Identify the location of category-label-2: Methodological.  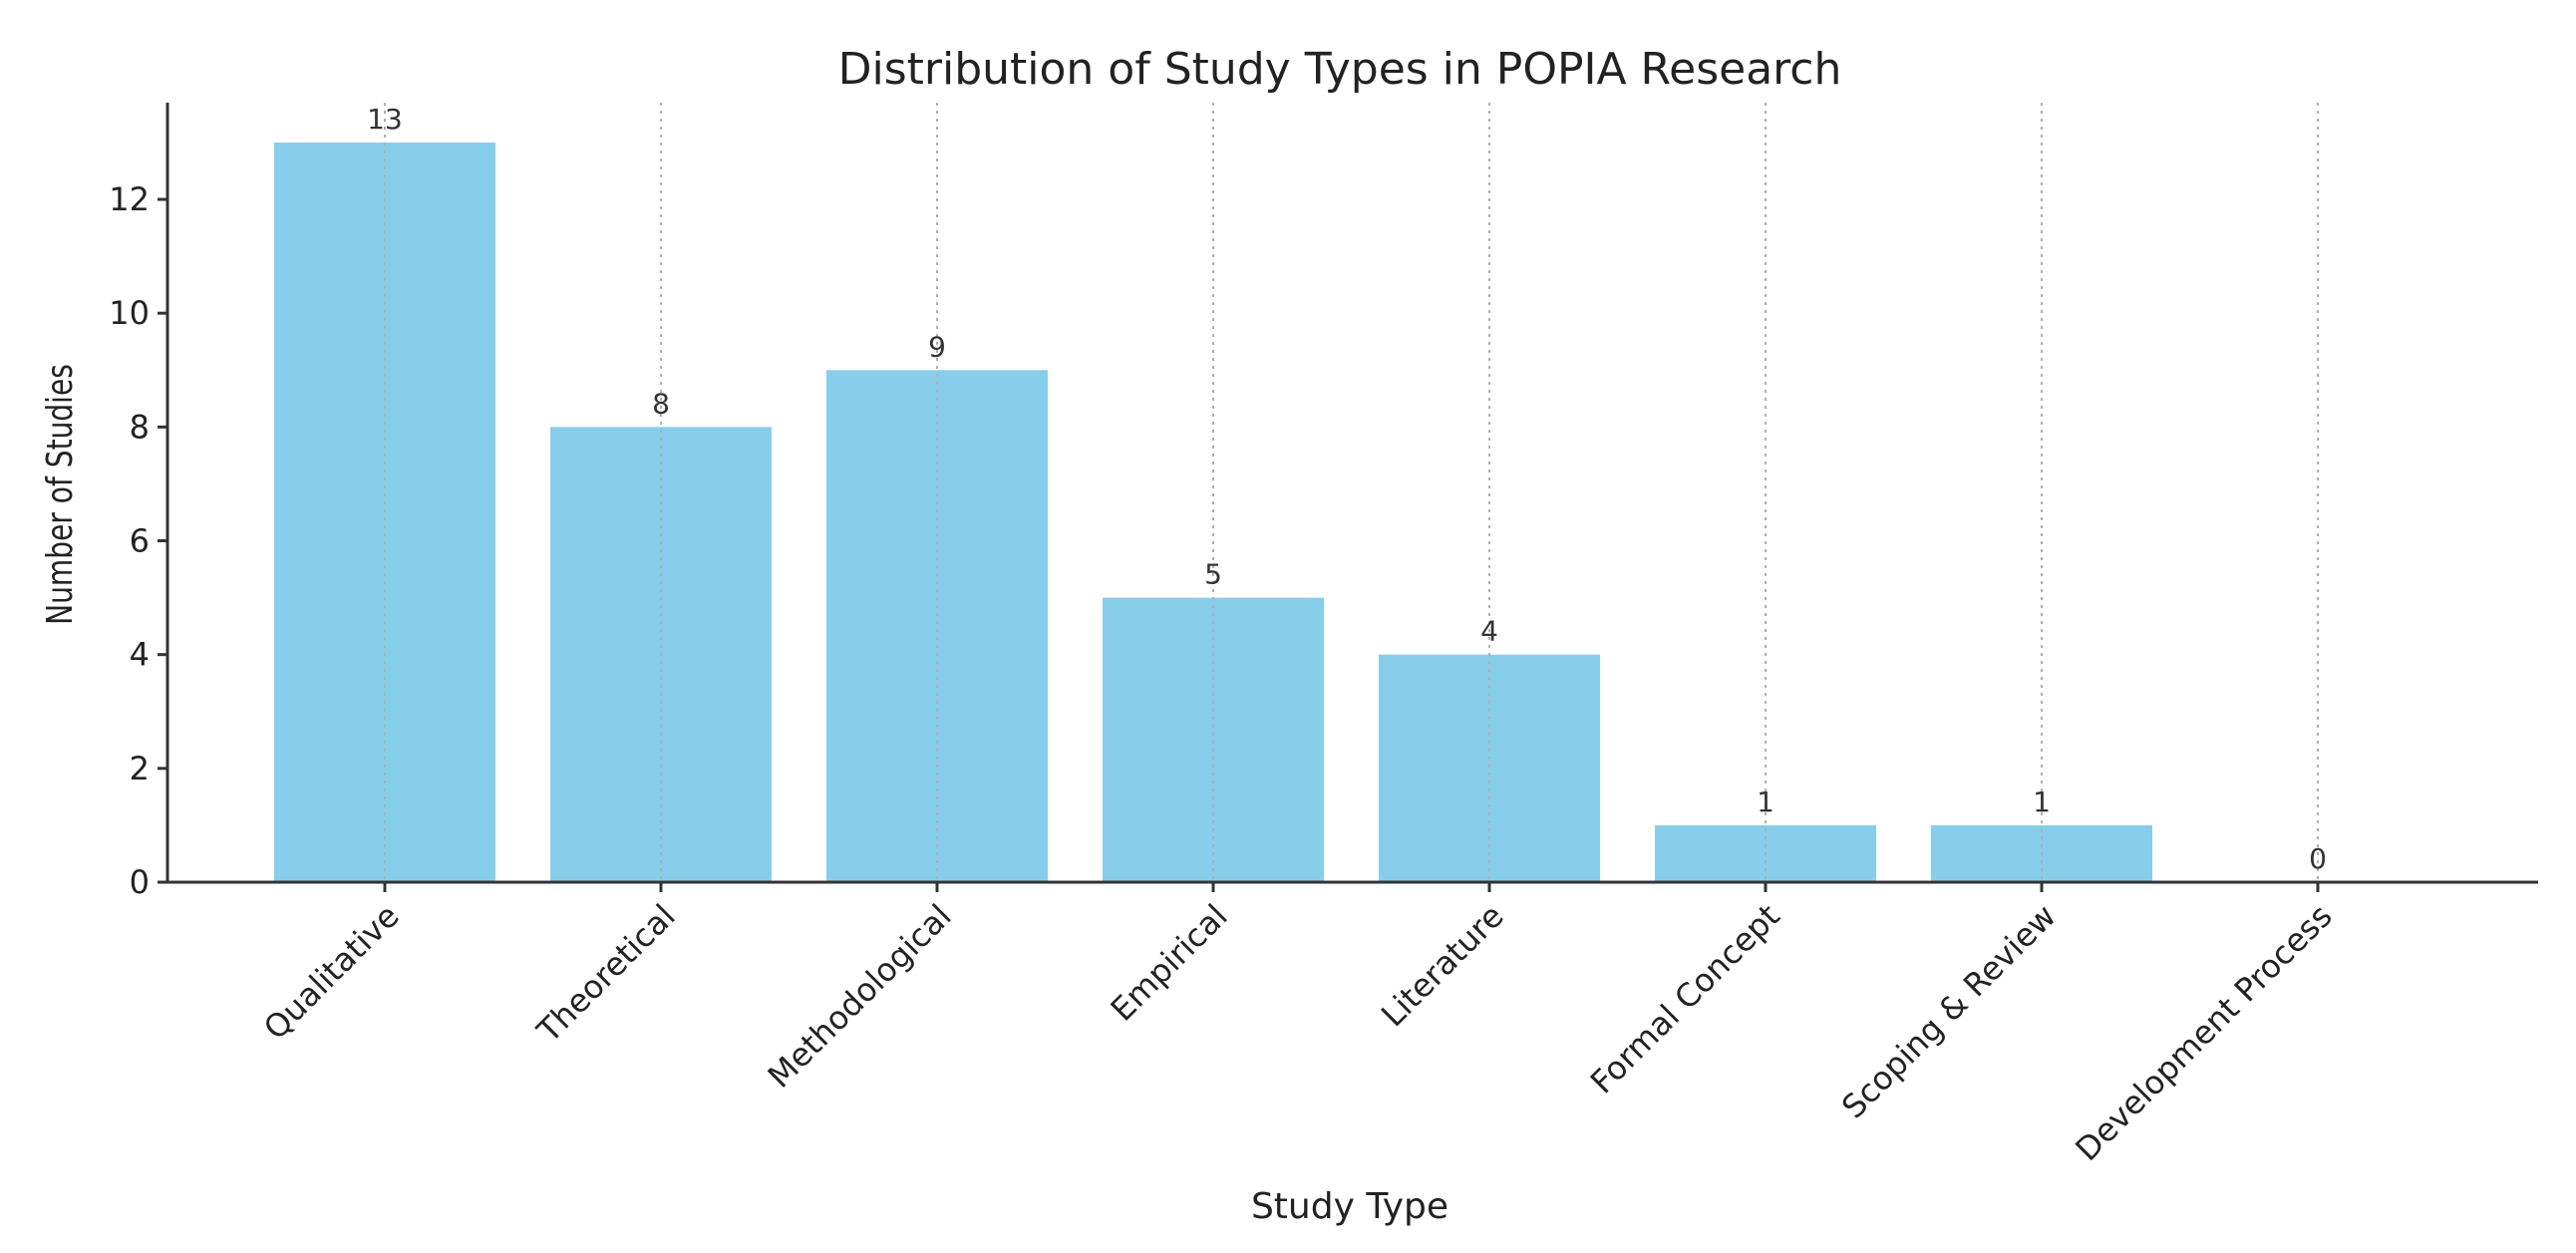
(860, 996).